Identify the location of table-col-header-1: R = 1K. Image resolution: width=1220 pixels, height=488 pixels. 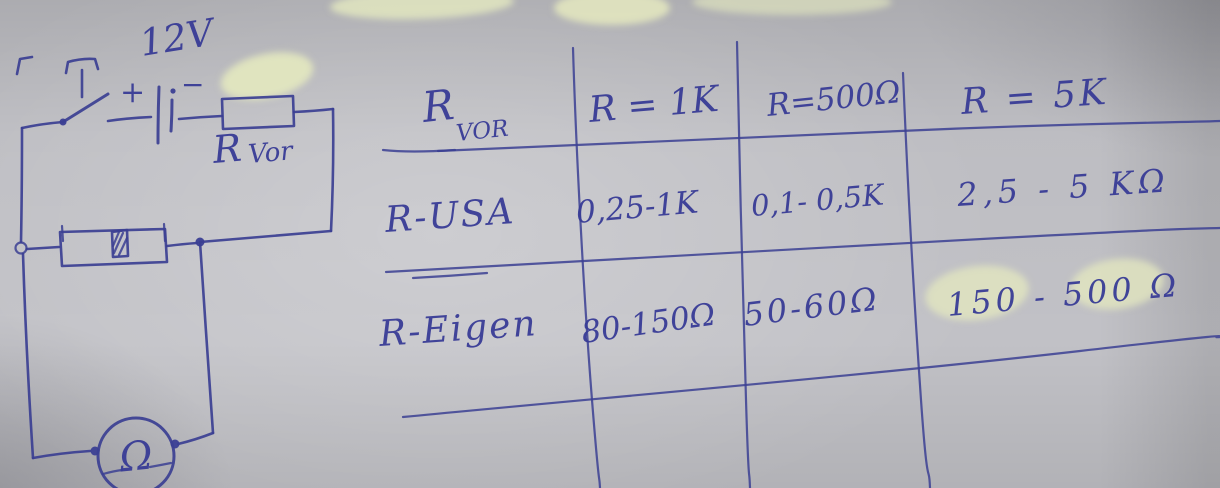
(654, 105).